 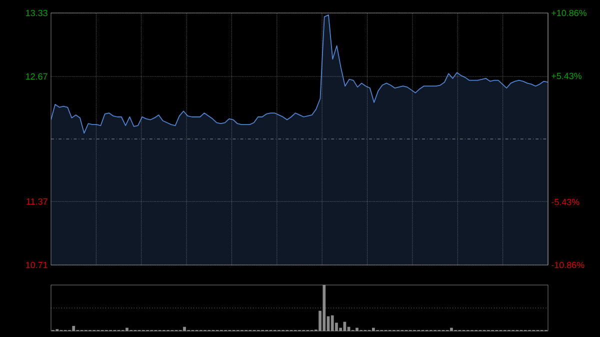 What do you see at coordinates (566, 202) in the screenshot?
I see `y2-tick-label: -5.43%` at bounding box center [566, 202].